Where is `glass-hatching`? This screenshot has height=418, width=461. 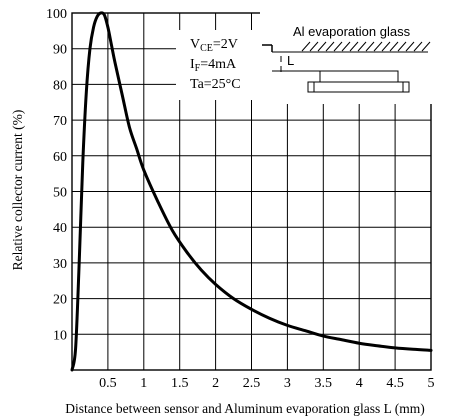
glass-hatching is located at coordinates (366, 46).